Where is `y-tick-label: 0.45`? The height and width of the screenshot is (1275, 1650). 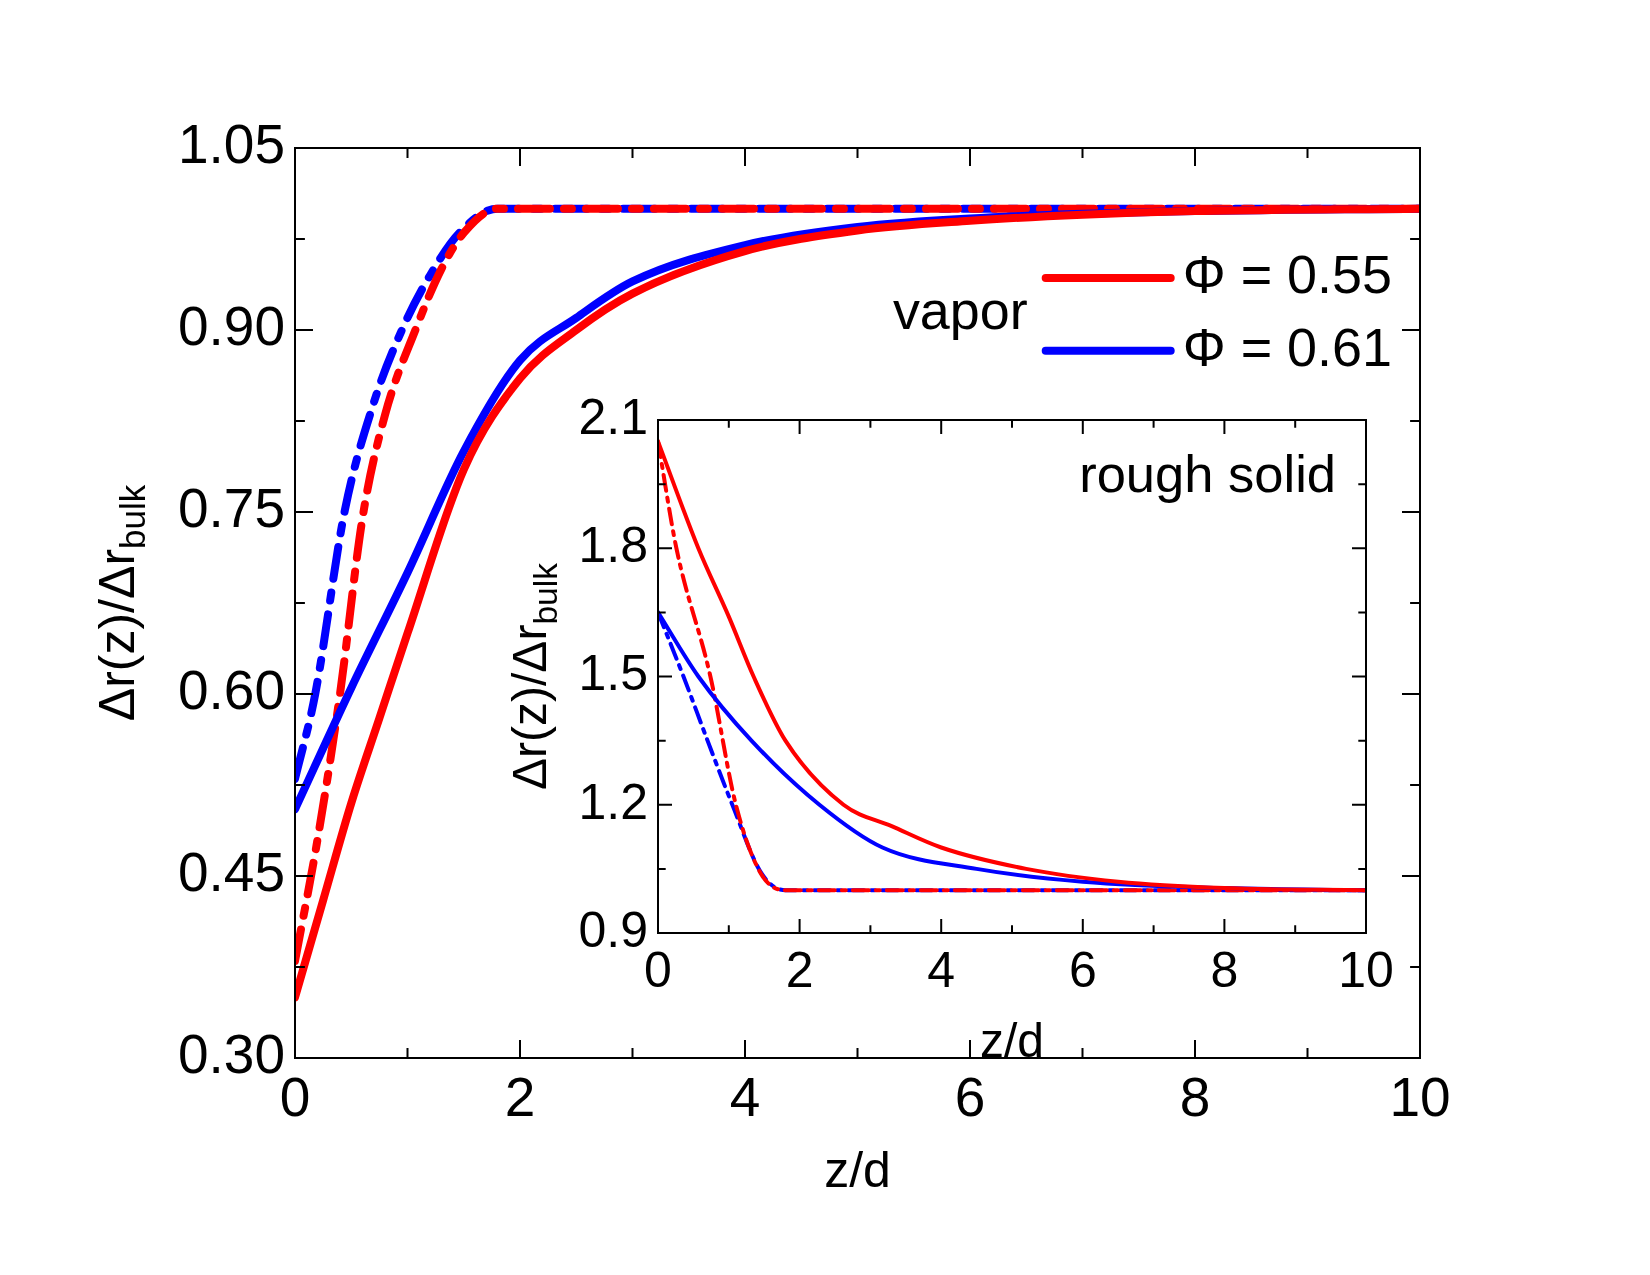 y-tick-label: 0.45 is located at coordinates (231, 872).